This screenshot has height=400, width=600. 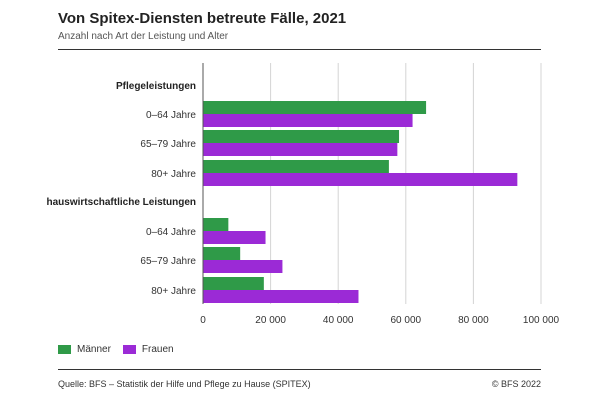 What do you see at coordinates (129, 349) in the screenshot?
I see `legend-swatch-women` at bounding box center [129, 349].